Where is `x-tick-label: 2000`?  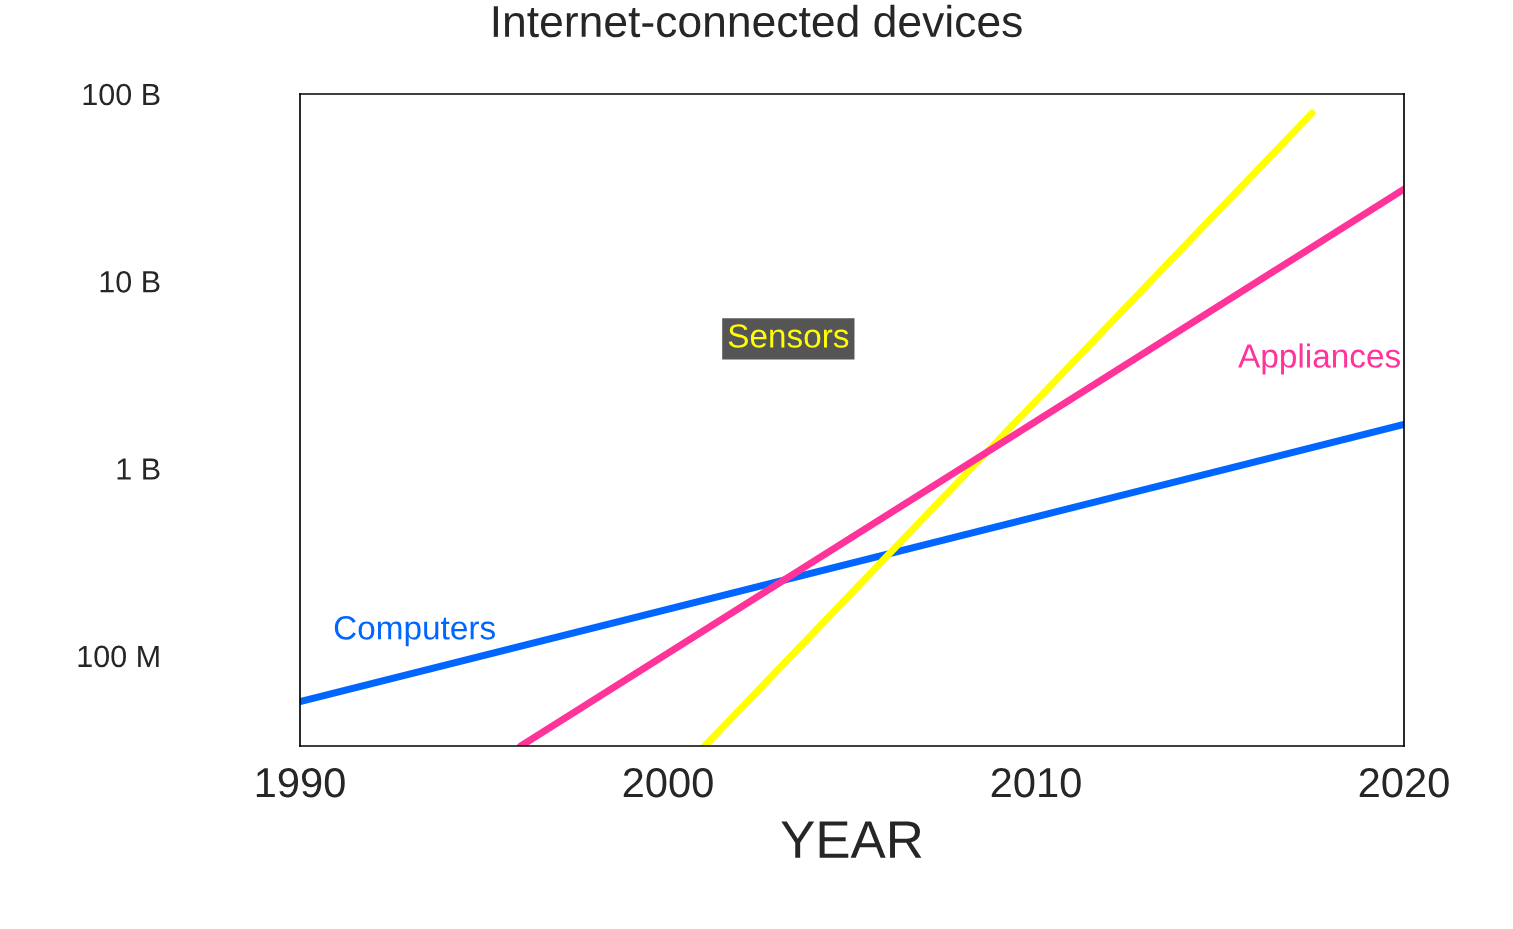 x-tick-label: 2000 is located at coordinates (668, 782).